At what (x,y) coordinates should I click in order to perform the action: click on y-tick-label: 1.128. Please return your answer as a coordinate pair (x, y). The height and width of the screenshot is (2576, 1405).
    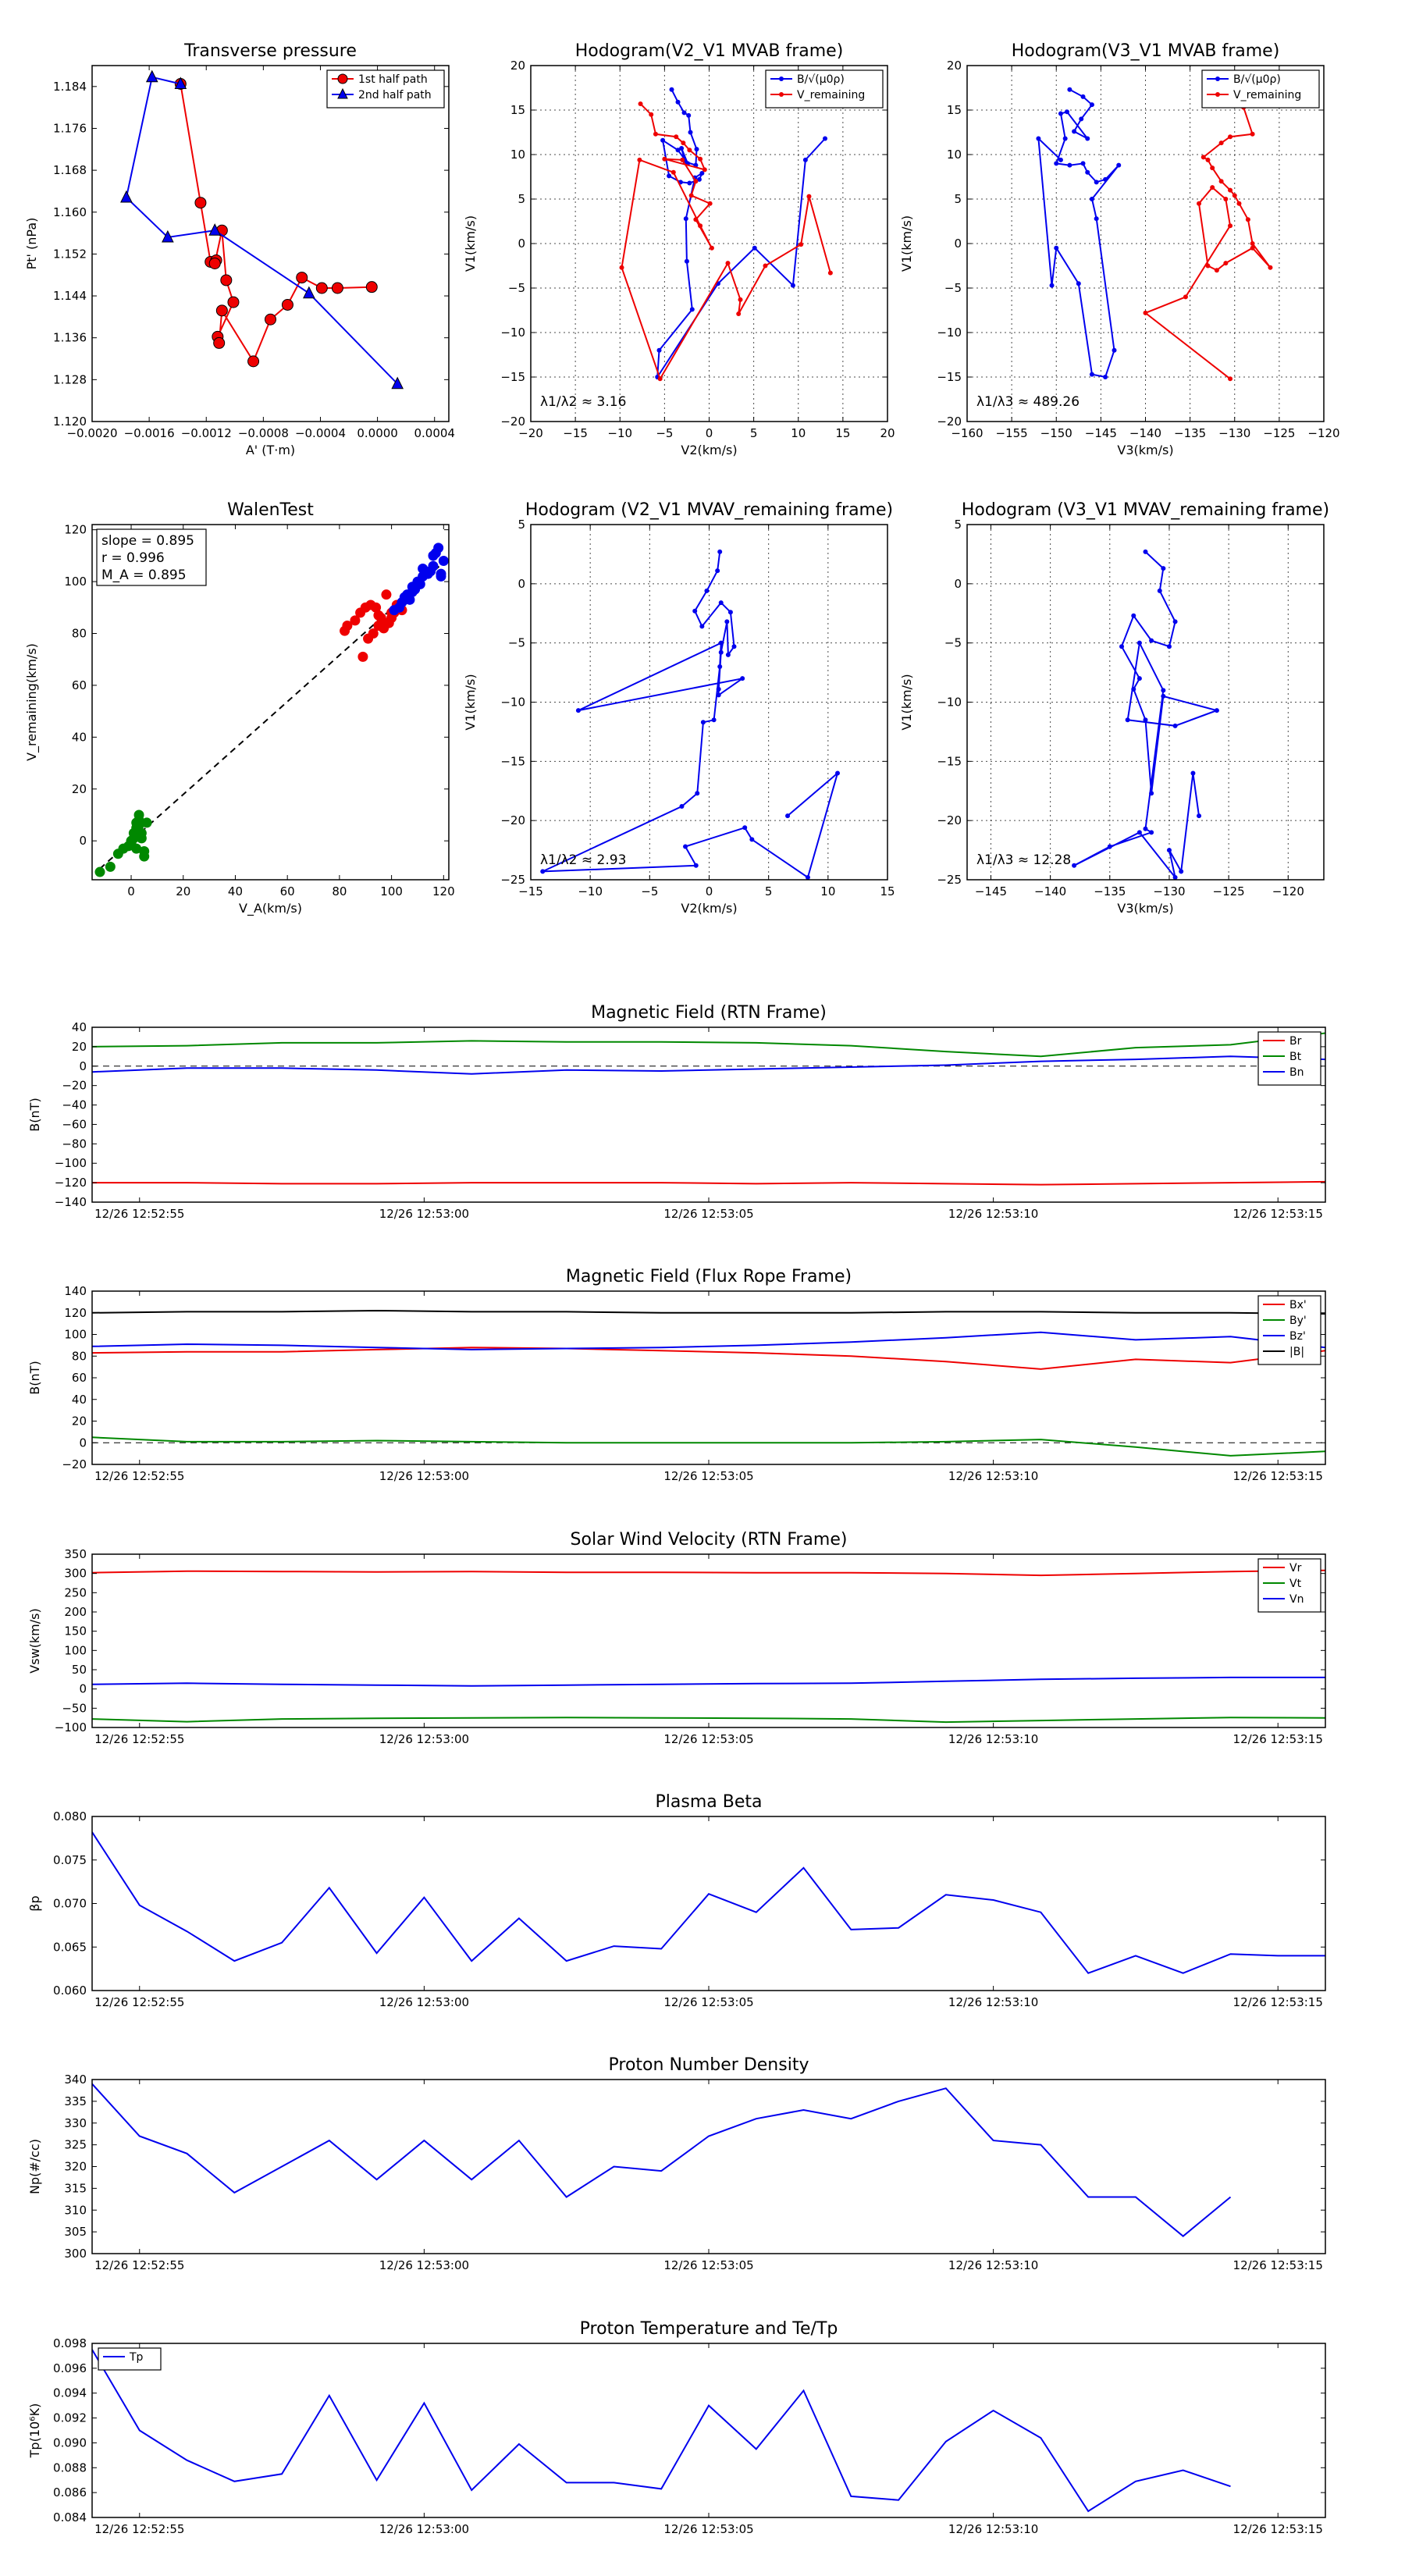
    Looking at the image, I should click on (70, 379).